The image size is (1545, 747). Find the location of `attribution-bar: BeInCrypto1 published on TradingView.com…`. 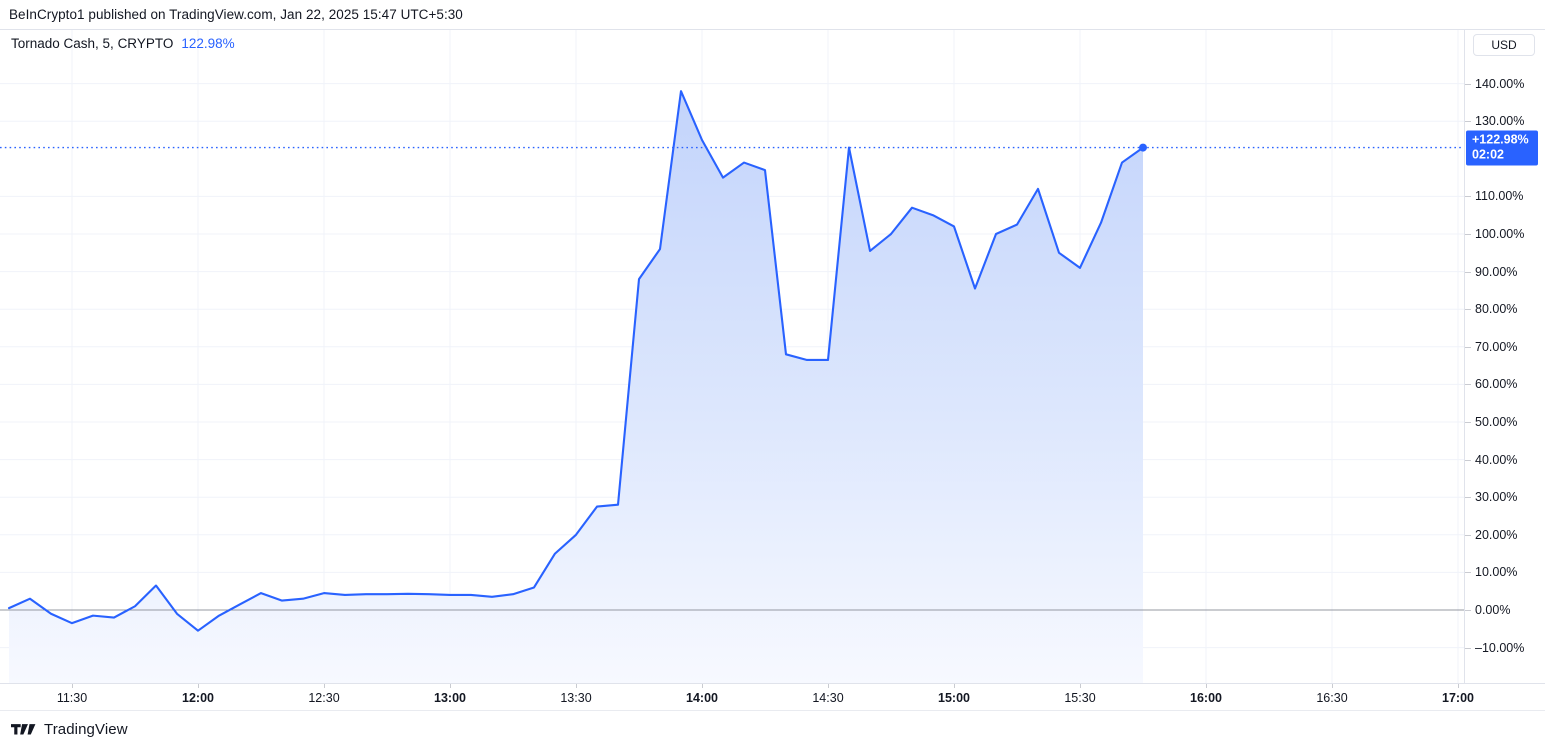

attribution-bar: BeInCrypto1 published on TradingView.com… is located at coordinates (772, 15).